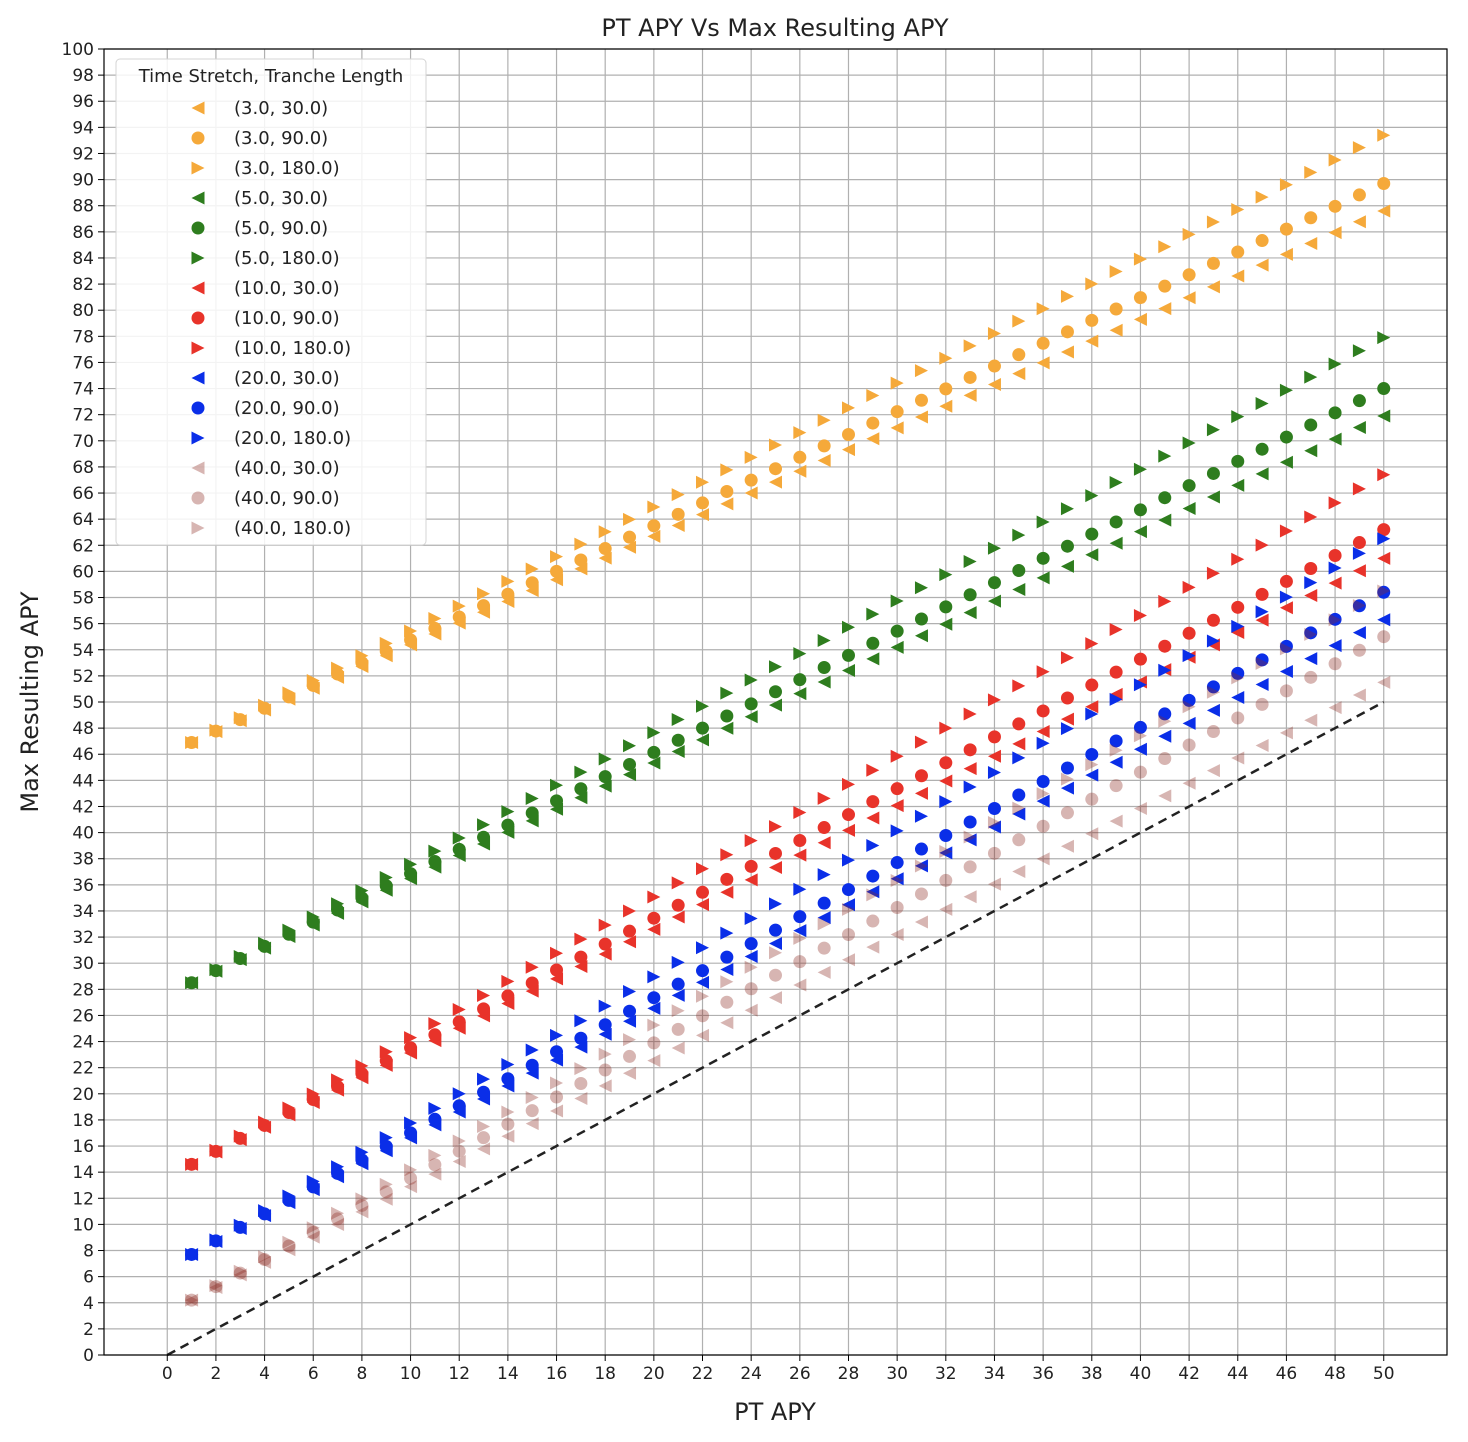 The width and height of the screenshot is (1468, 1442). What do you see at coordinates (800, 1374) in the screenshot?
I see `x-tick-label: 26` at bounding box center [800, 1374].